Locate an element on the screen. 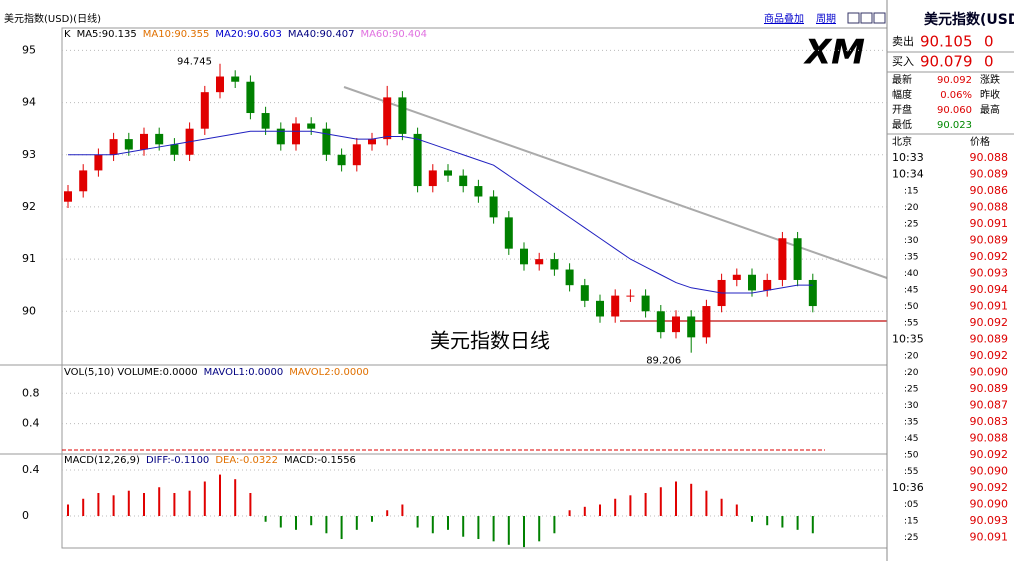  view-buttons is located at coordinates (866, 18).